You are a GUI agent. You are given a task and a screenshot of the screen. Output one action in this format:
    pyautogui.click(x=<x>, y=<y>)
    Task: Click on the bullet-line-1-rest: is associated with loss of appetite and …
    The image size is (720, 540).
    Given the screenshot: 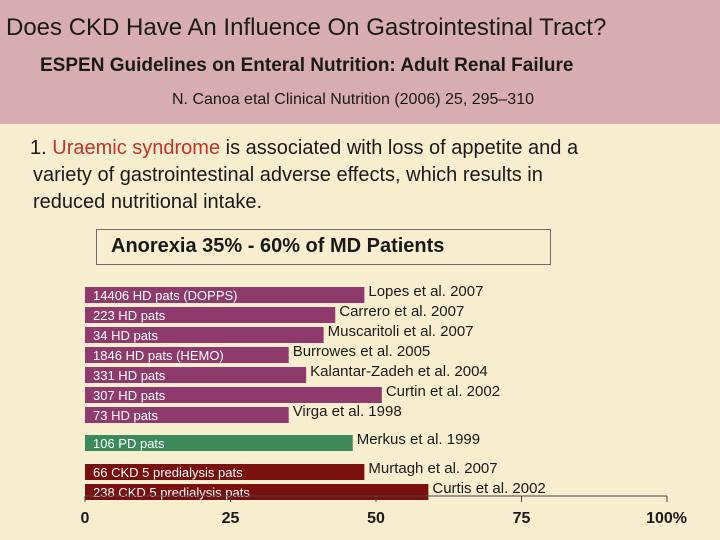 What is the action you would take?
    pyautogui.click(x=402, y=148)
    